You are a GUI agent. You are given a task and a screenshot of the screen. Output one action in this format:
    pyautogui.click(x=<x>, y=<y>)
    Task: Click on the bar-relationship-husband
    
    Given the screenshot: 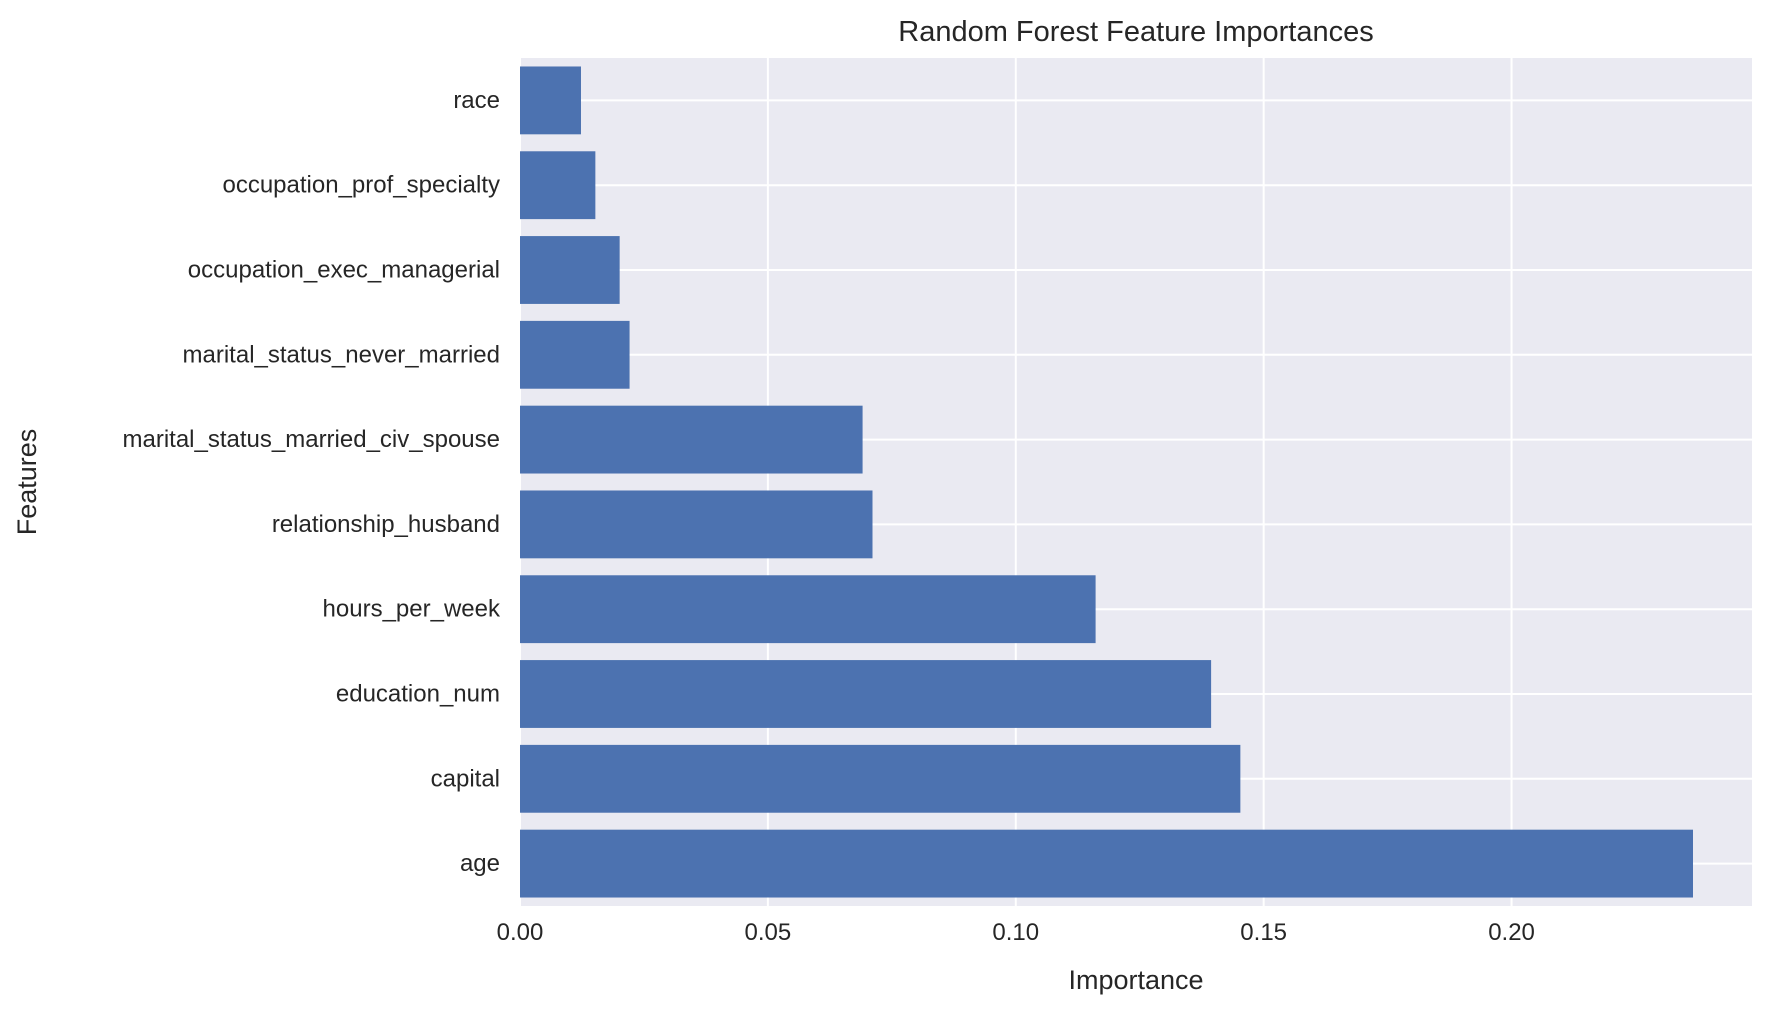 What is the action you would take?
    pyautogui.click(x=696, y=524)
    